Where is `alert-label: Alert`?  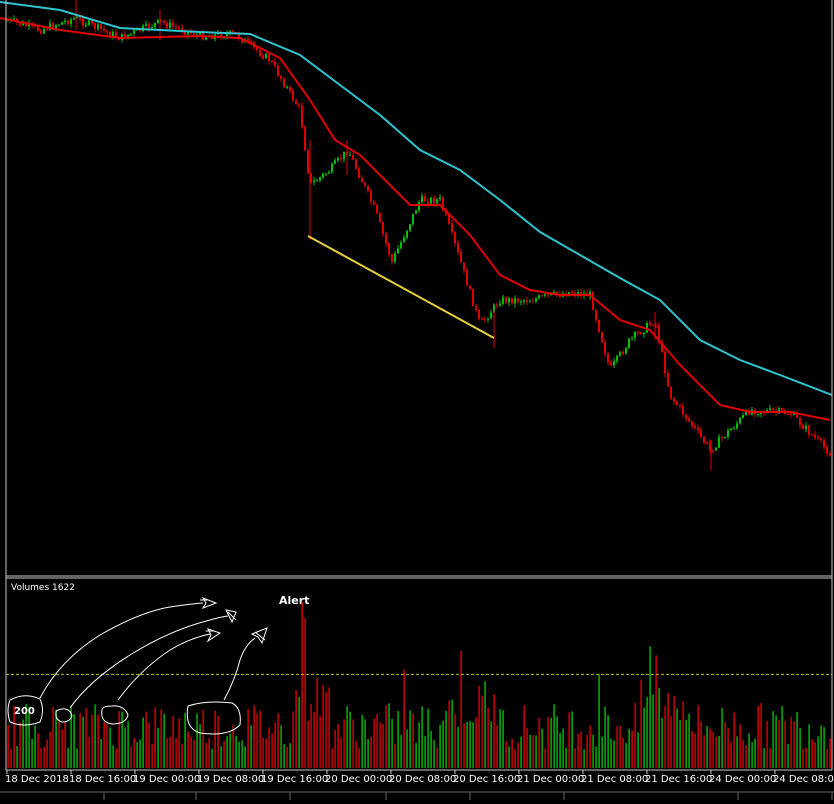
alert-label: Alert is located at coordinates (294, 600).